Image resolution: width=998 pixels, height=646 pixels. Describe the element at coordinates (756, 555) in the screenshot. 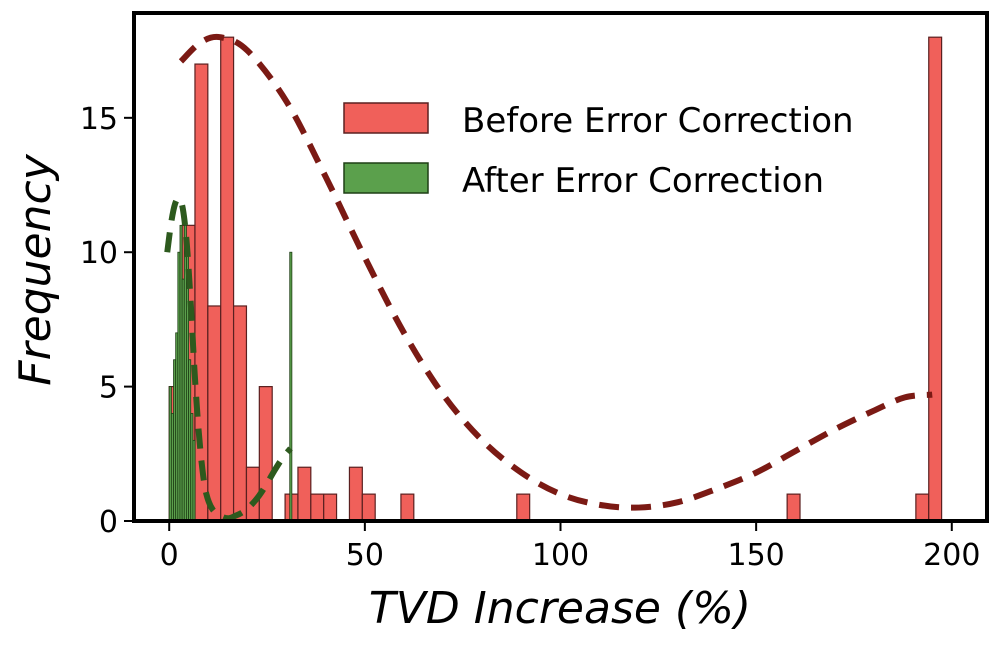

I see `x-tick-label-150: 150` at that location.